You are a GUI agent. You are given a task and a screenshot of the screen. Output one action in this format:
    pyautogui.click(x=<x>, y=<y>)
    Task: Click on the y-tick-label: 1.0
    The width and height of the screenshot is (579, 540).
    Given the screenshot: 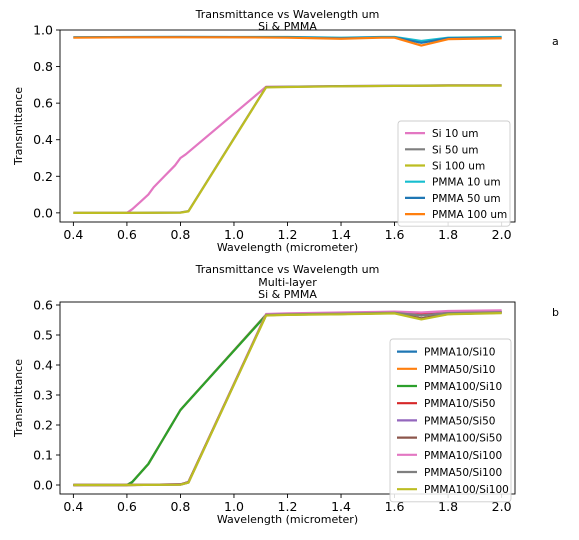 What is the action you would take?
    pyautogui.click(x=43, y=30)
    